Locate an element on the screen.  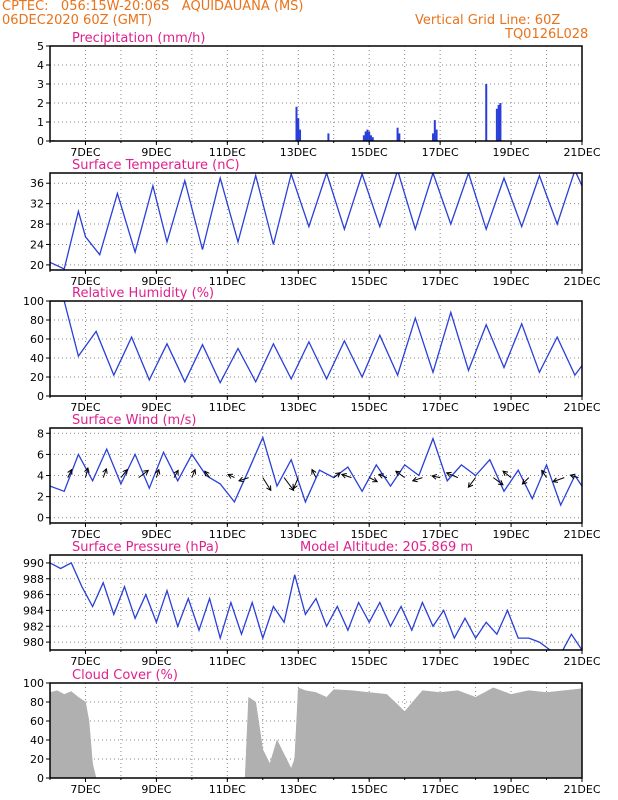
y-tick-label: 3 is located at coordinates (40, 84).